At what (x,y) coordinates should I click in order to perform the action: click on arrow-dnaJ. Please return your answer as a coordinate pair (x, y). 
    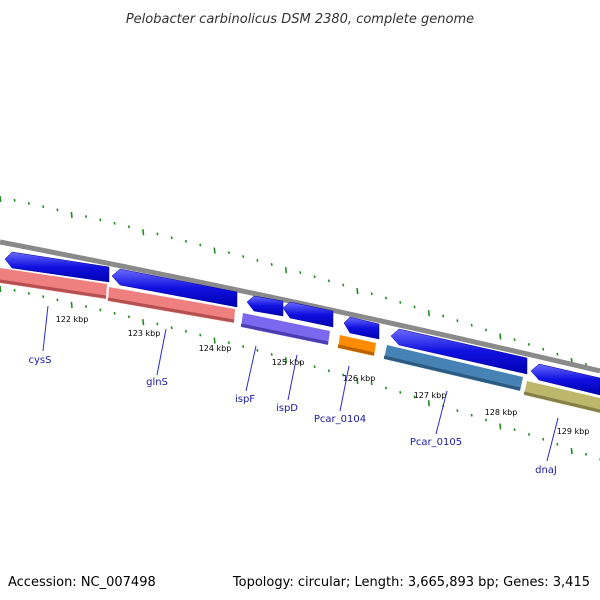
    Looking at the image, I should click on (565, 379).